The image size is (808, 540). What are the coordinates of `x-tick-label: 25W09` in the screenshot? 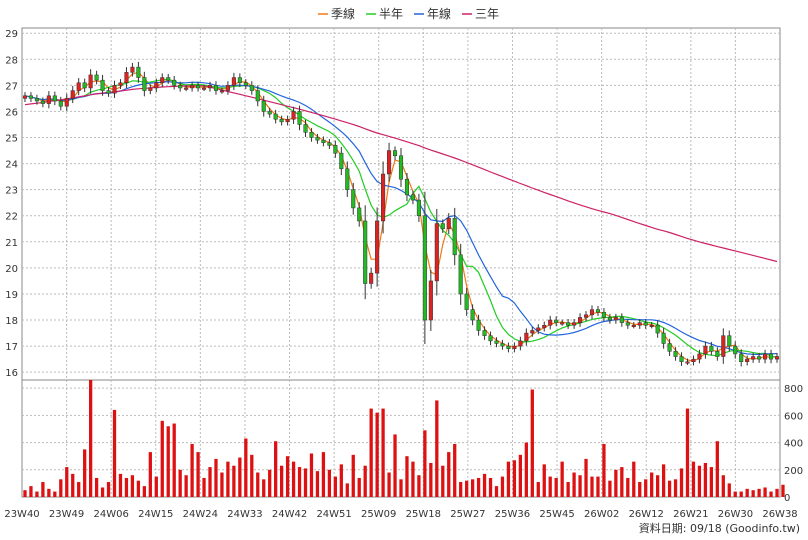 It's located at (378, 514).